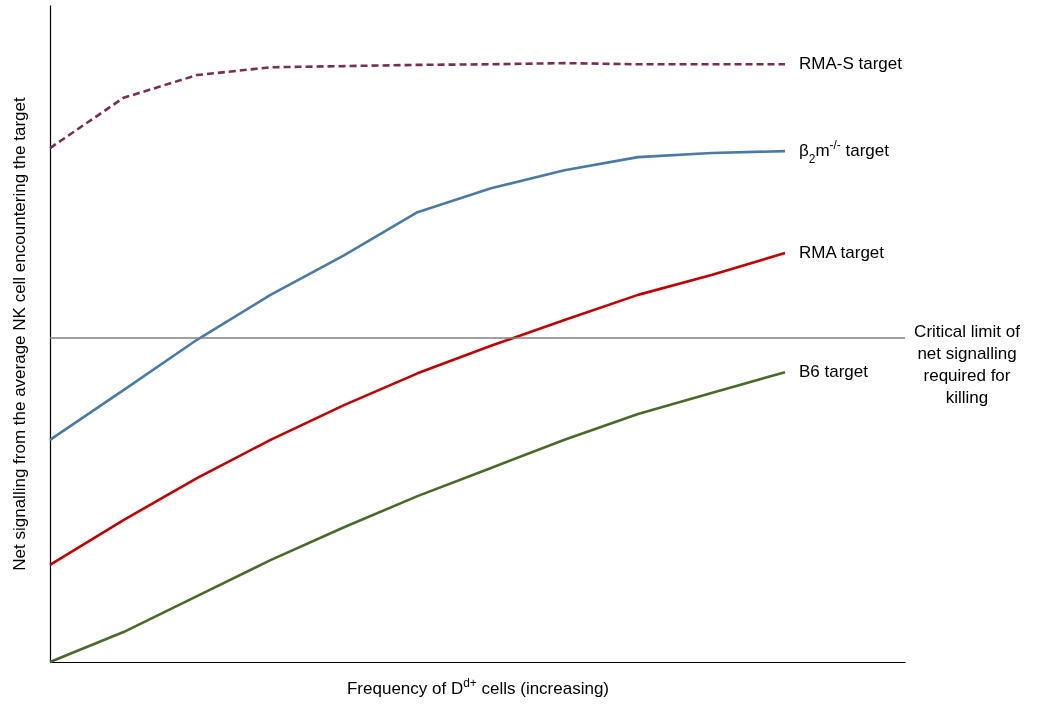  What do you see at coordinates (478, 686) in the screenshot?
I see `x-axis-title: Frequency of D$^{d+}$ cells (increasing)` at bounding box center [478, 686].